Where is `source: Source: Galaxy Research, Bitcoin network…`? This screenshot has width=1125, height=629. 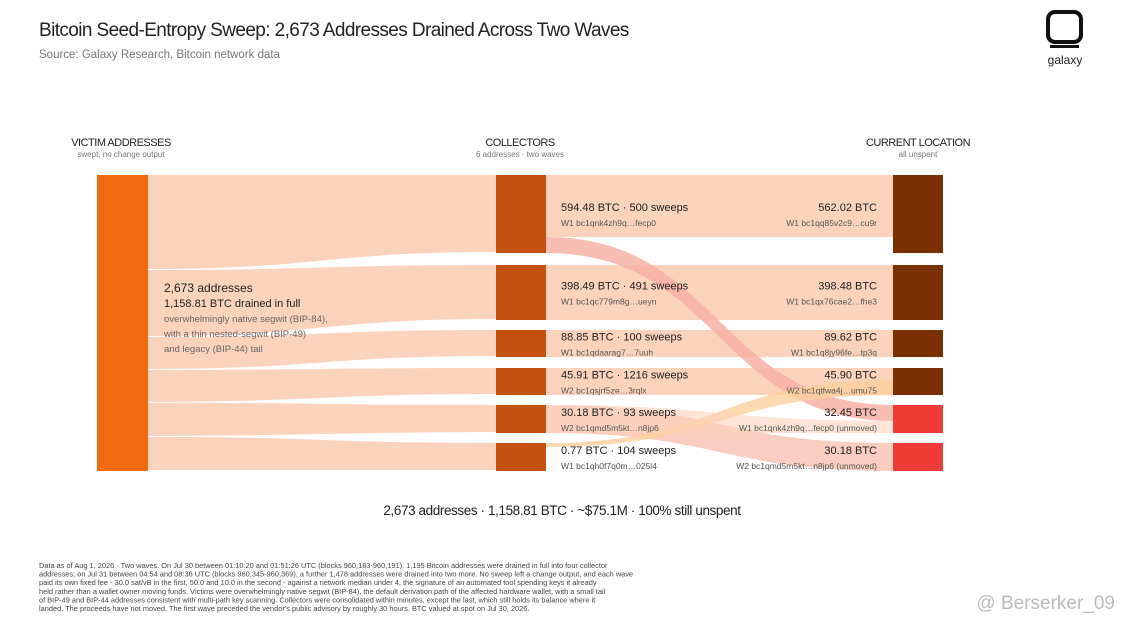
source: Source: Galaxy Research, Bitcoin network… is located at coordinates (160, 55).